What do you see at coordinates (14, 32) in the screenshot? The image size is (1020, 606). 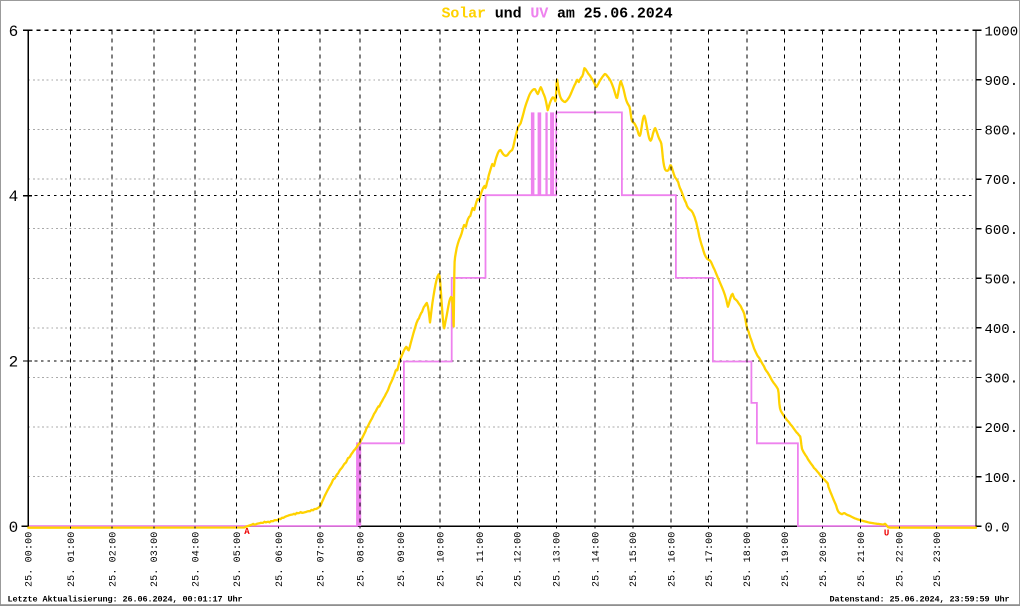 I see `svg-text: 6` at bounding box center [14, 32].